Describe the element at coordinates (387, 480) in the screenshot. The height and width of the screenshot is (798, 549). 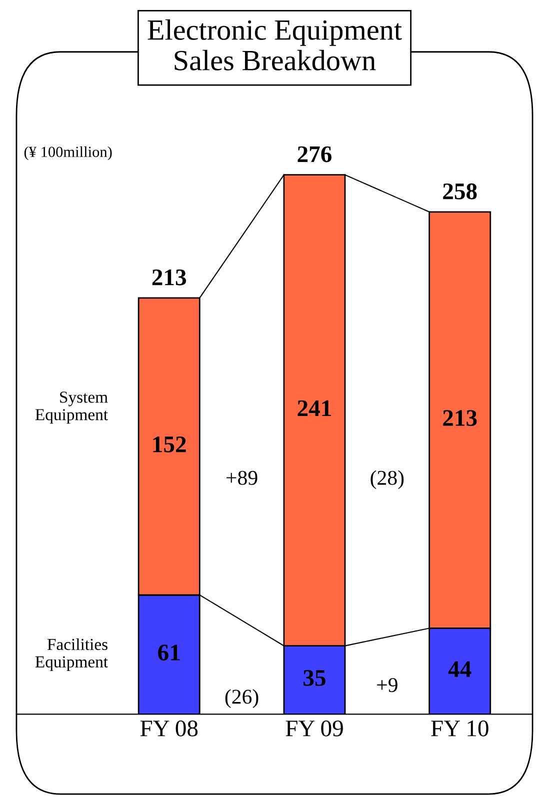
I see `annotation: (28)` at that location.